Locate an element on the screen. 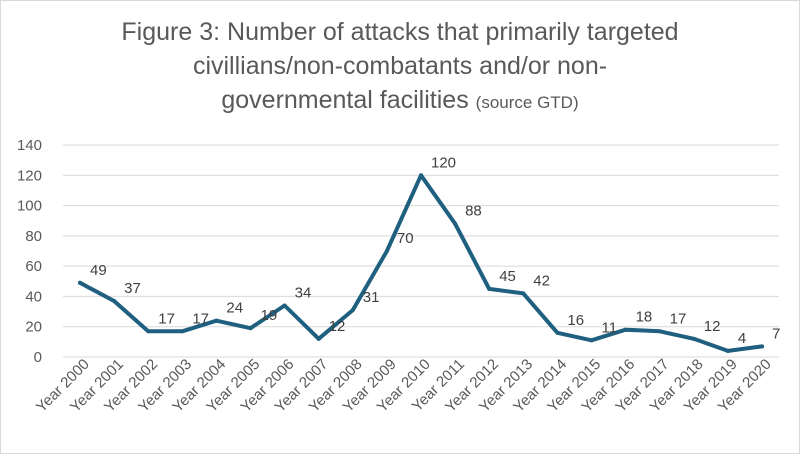 The width and height of the screenshot is (800, 454). y-tick-label: 0 is located at coordinates (38, 357).